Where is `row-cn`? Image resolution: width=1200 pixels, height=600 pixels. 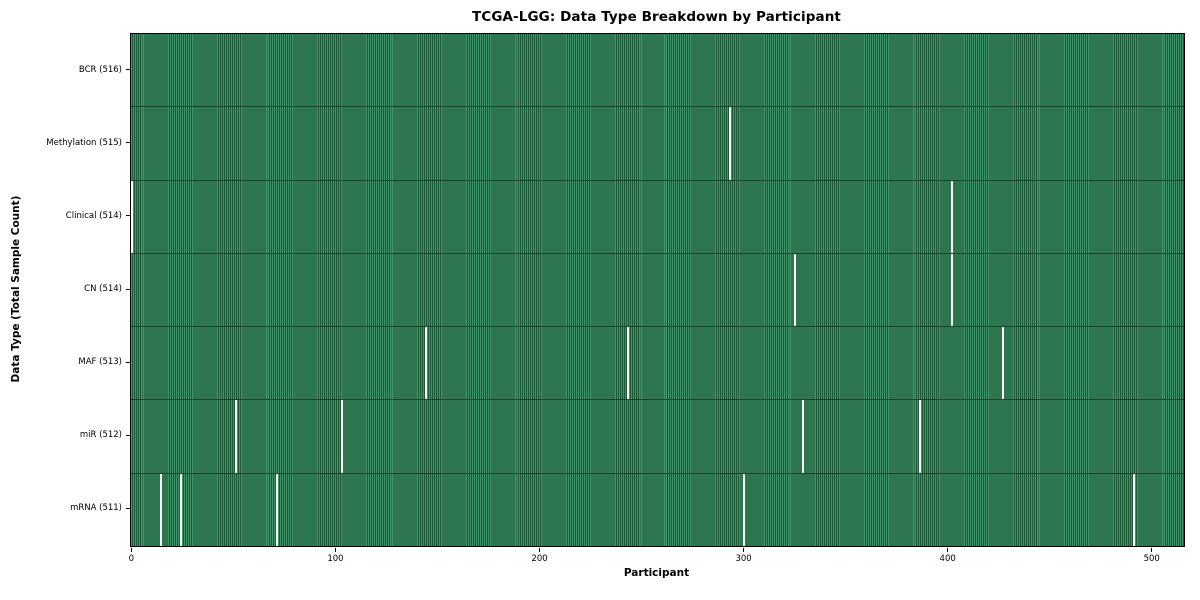
row-cn is located at coordinates (657, 290).